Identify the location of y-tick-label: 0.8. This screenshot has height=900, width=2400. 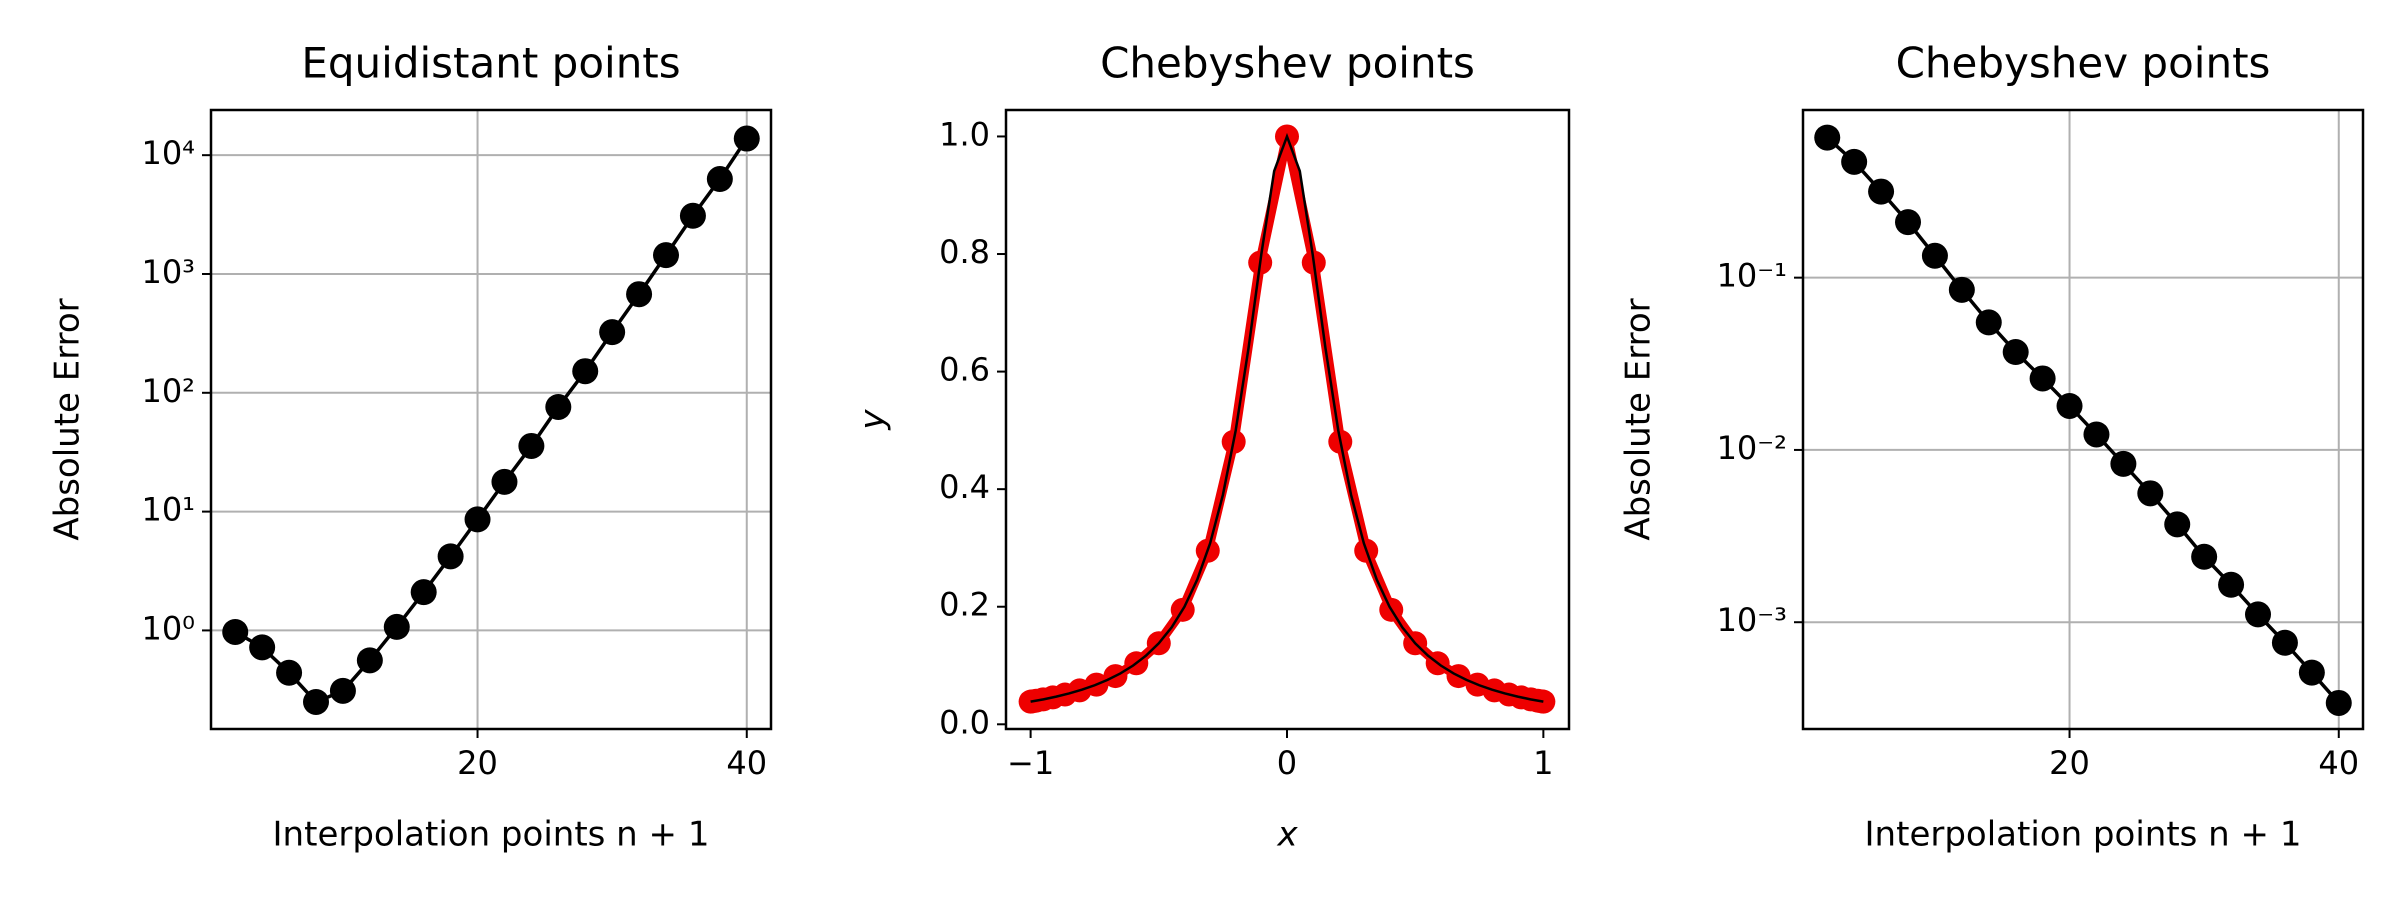
(964, 252).